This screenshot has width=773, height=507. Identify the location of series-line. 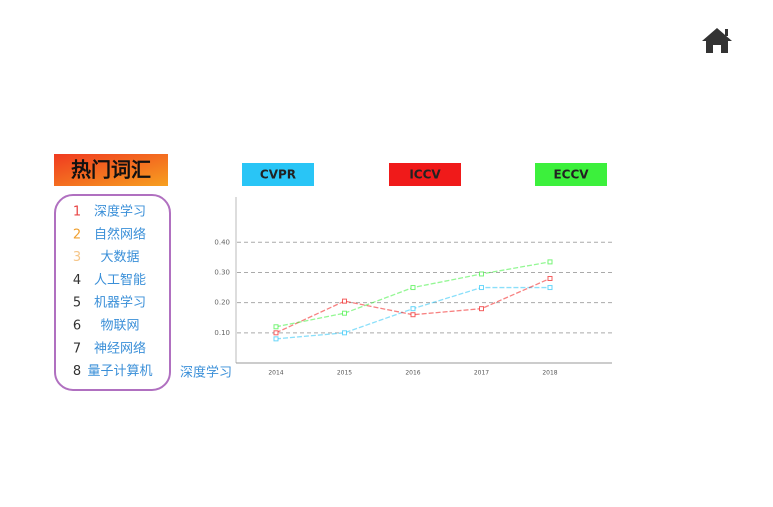
(413, 305).